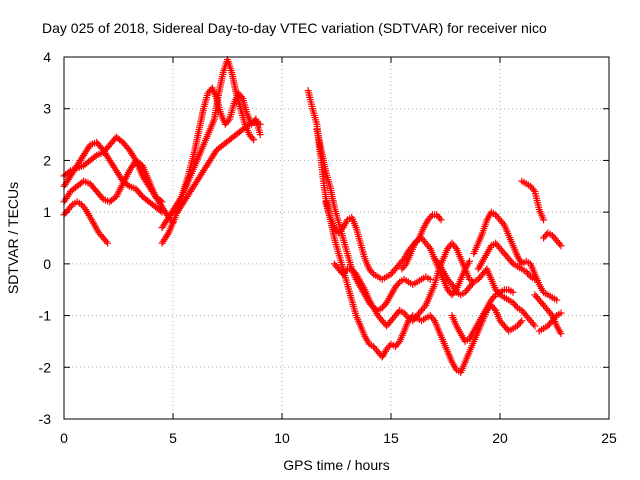  Describe the element at coordinates (173, 438) in the screenshot. I see `x-tick-label: 5` at that location.